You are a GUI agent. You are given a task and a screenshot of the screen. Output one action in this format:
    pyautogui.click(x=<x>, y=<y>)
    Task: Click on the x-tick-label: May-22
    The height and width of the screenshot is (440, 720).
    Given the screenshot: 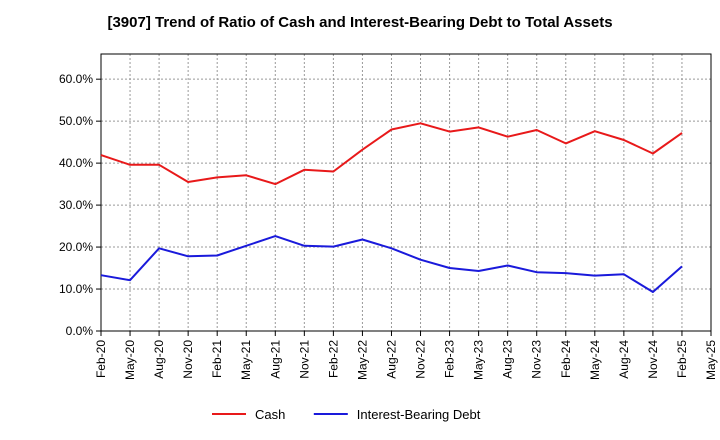 What is the action you would take?
    pyautogui.click(x=362, y=360)
    